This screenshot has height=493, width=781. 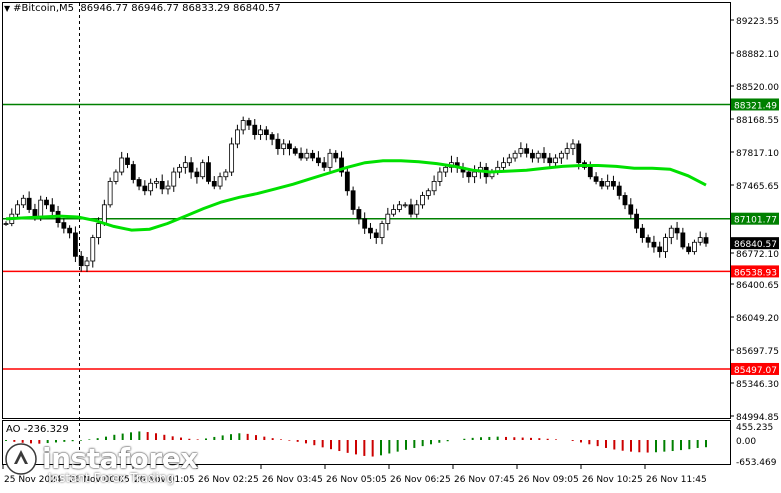 I want to click on price-tick-label: 87465.65, so click(x=757, y=187).